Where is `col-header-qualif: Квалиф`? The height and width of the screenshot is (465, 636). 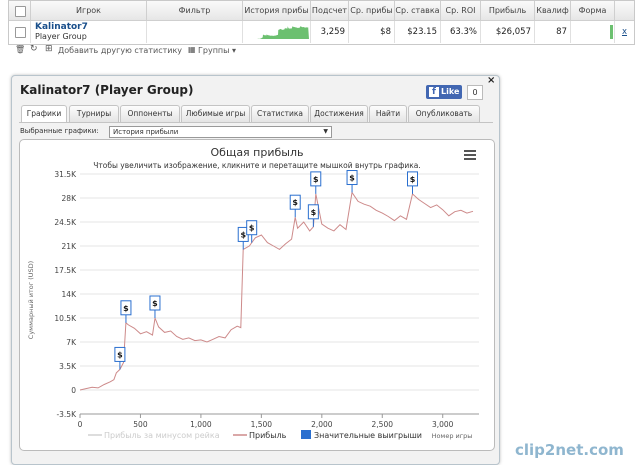 col-header-qualif: Квалиф is located at coordinates (553, 11).